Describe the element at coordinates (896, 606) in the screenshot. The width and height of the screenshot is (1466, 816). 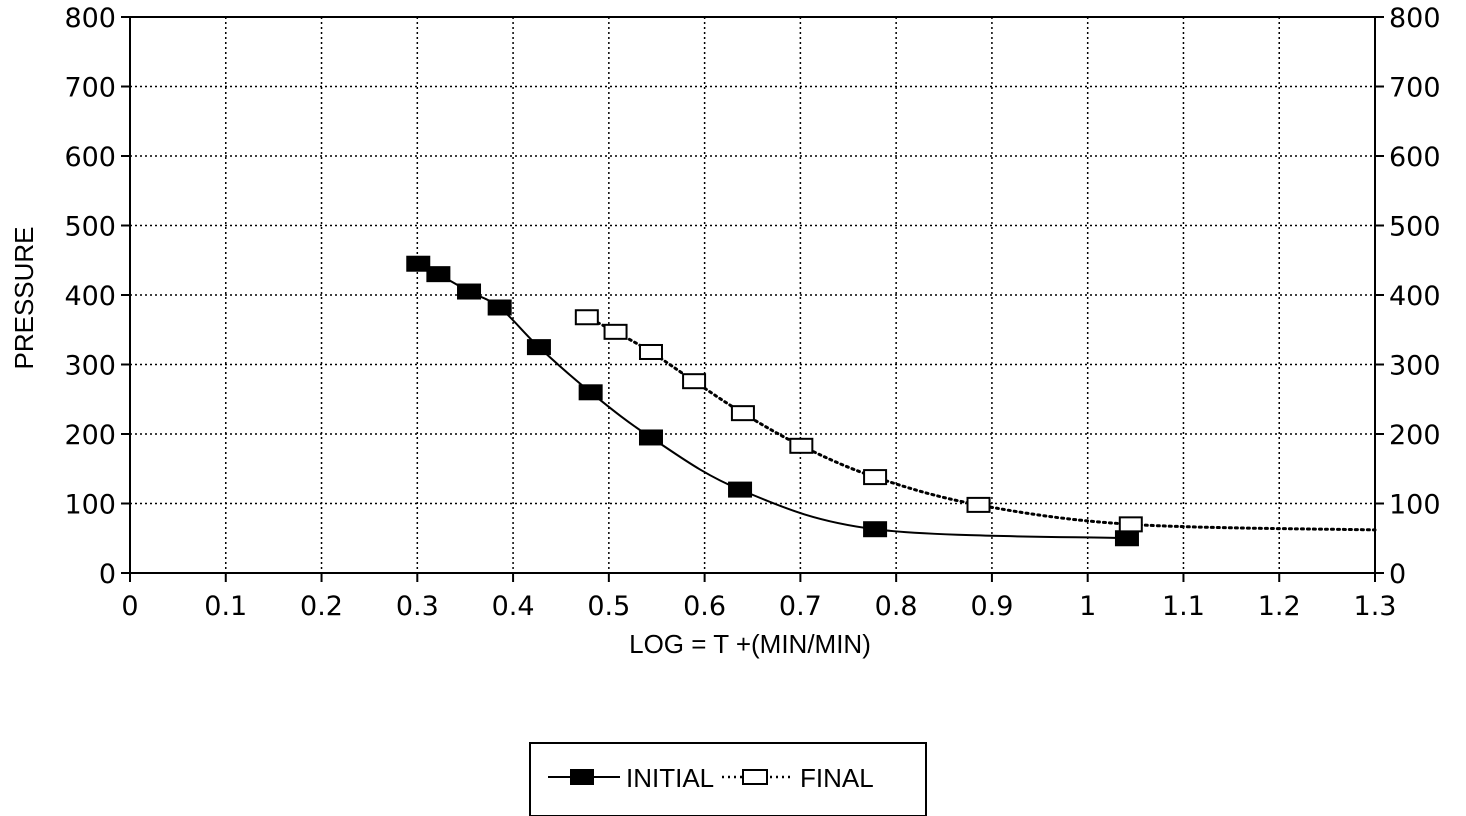
I see `x-tick-label: 0.8` at that location.